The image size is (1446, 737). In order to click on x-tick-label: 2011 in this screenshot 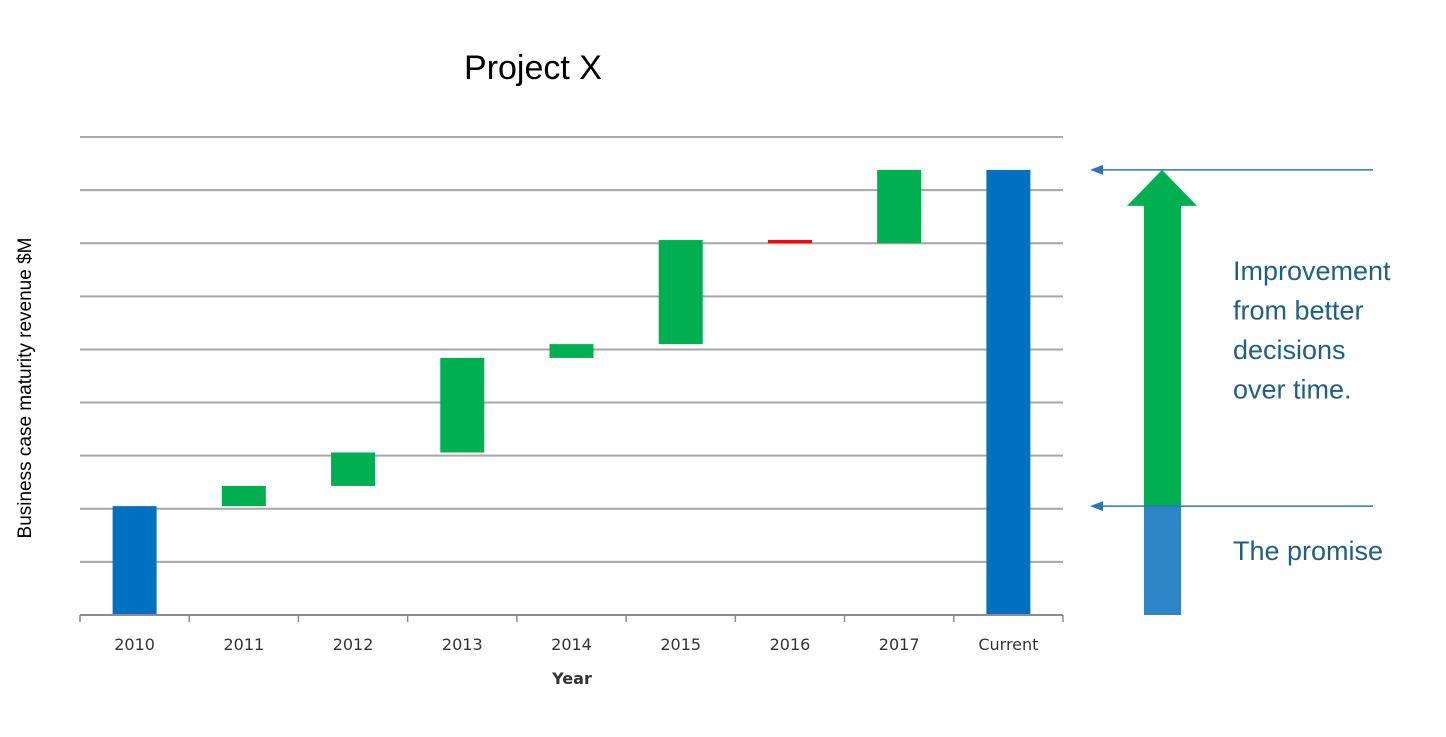, I will do `click(243, 644)`.